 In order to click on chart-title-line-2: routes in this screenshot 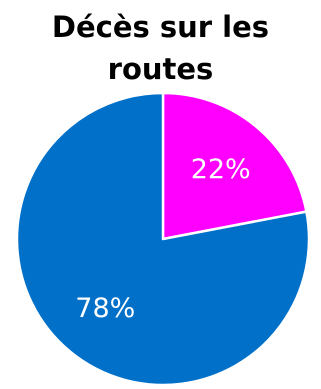, I will do `click(160, 69)`.